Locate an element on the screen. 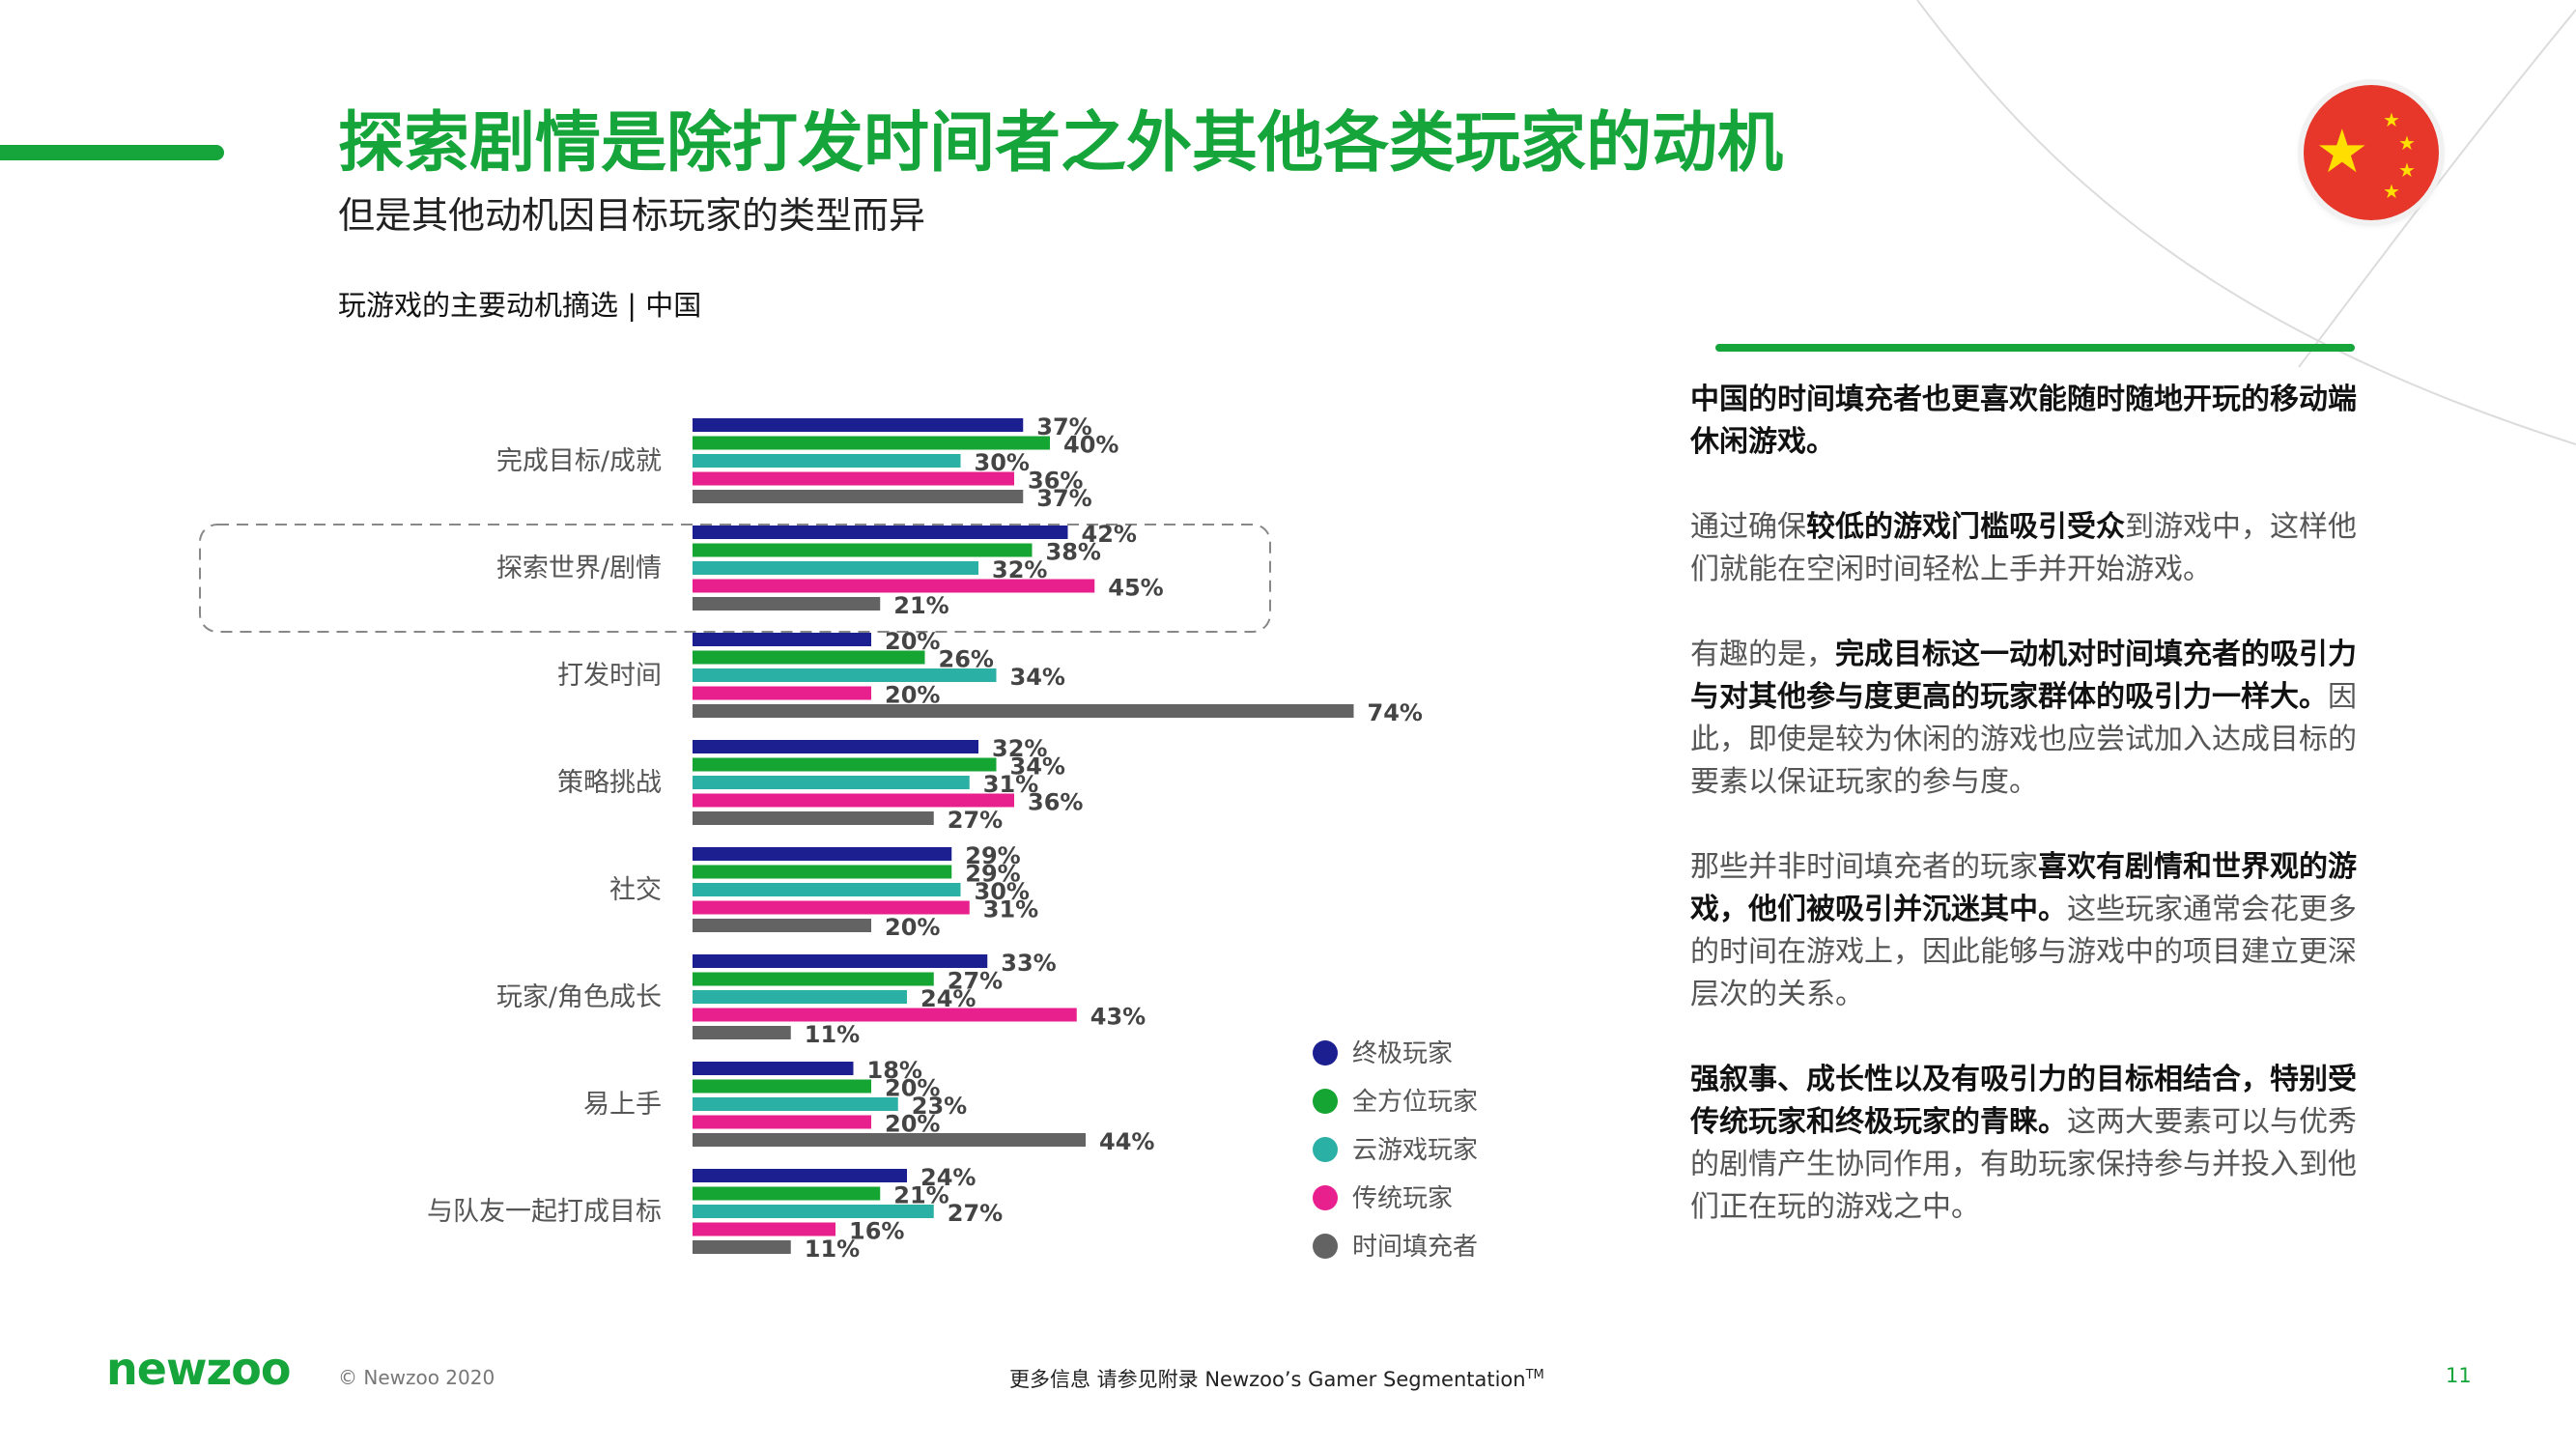 This screenshot has width=2576, height=1449. data-label: 18% is located at coordinates (894, 1070).